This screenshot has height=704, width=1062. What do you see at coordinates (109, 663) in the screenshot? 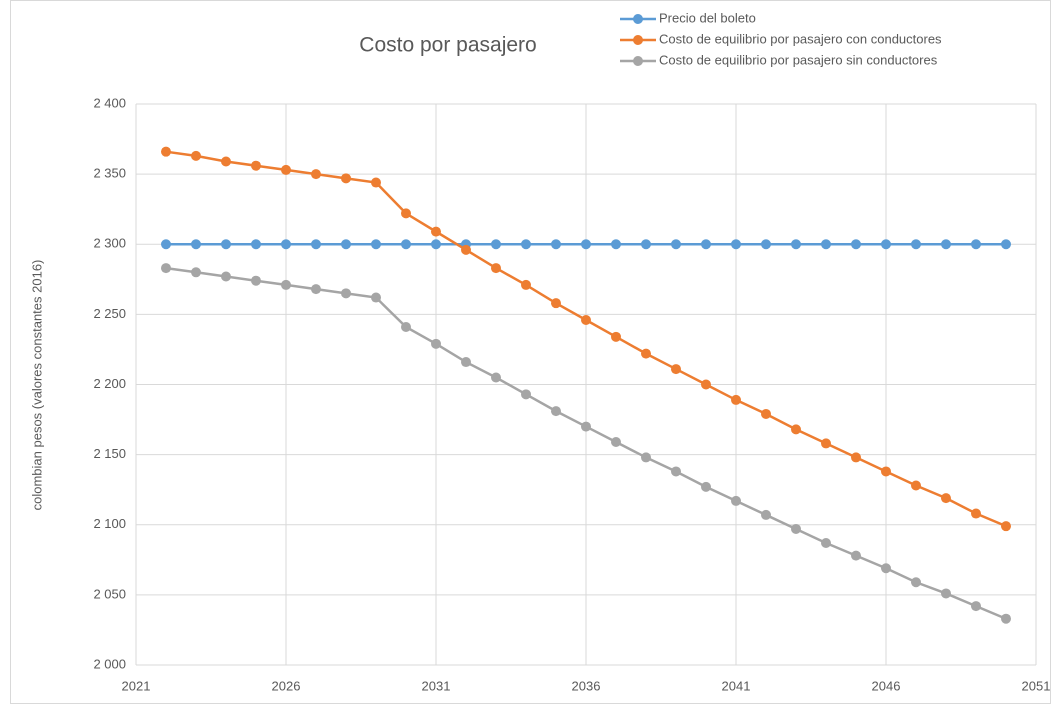
I see `y-tick-label: 2 000` at bounding box center [109, 663].